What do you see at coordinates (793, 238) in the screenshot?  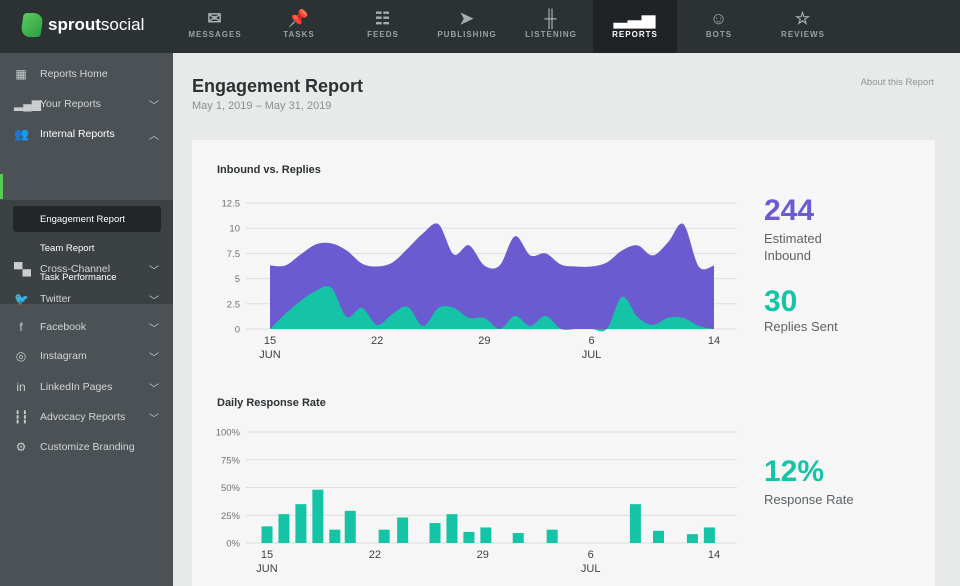 I see `inbound-label-line1: Estimated` at bounding box center [793, 238].